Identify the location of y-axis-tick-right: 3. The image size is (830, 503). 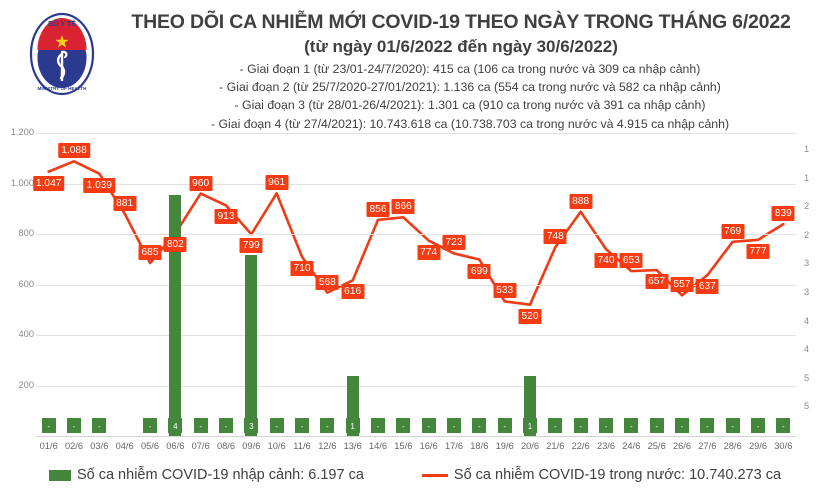
(807, 292).